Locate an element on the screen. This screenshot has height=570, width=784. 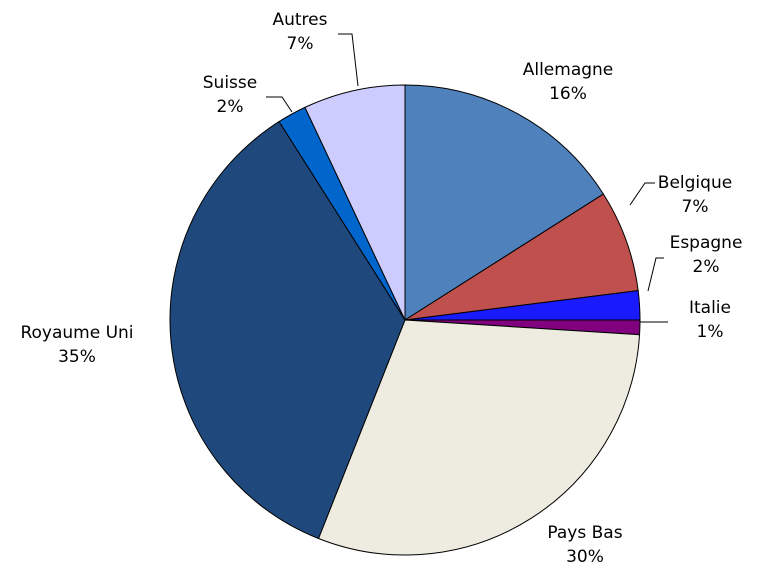
slice-value-label: 1% is located at coordinates (710, 332).